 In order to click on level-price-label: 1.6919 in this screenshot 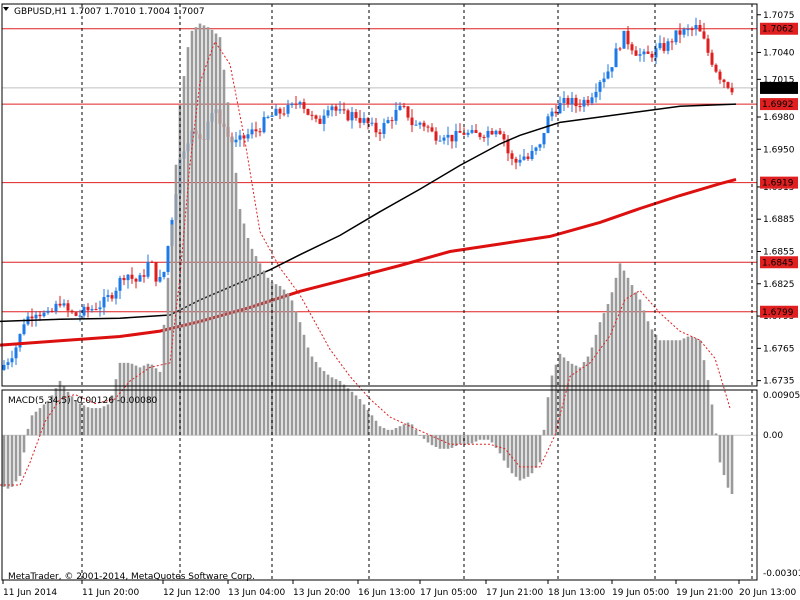, I will do `click(778, 184)`.